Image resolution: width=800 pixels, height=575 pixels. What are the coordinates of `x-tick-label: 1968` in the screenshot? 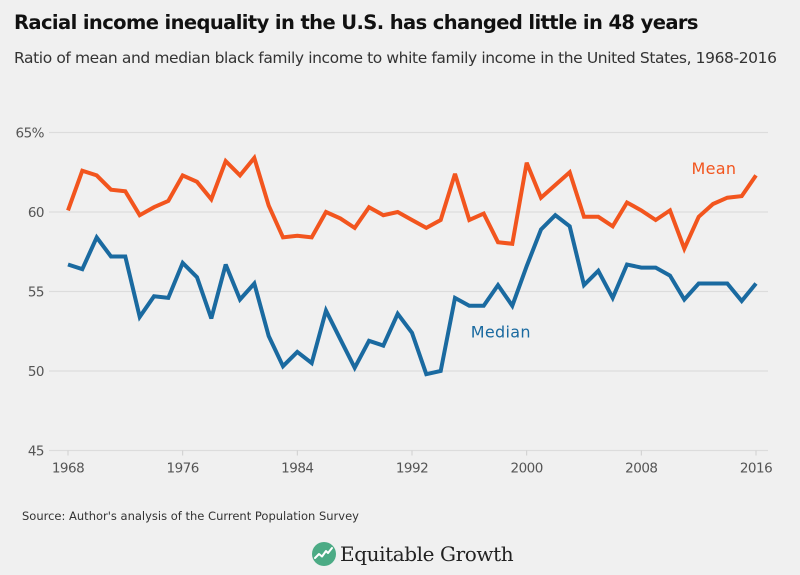 It's located at (68, 469).